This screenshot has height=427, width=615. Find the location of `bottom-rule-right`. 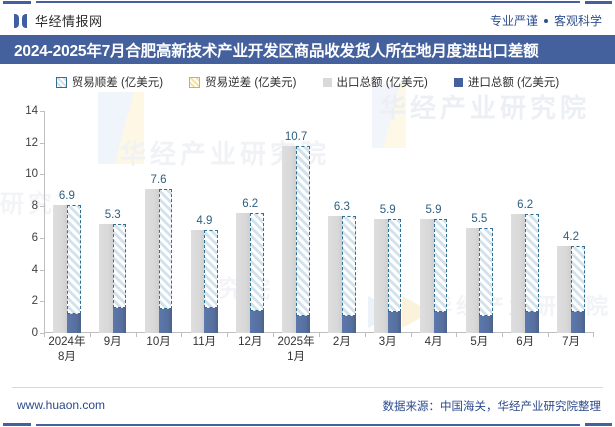

bottom-rule-right is located at coordinates (598, 424).